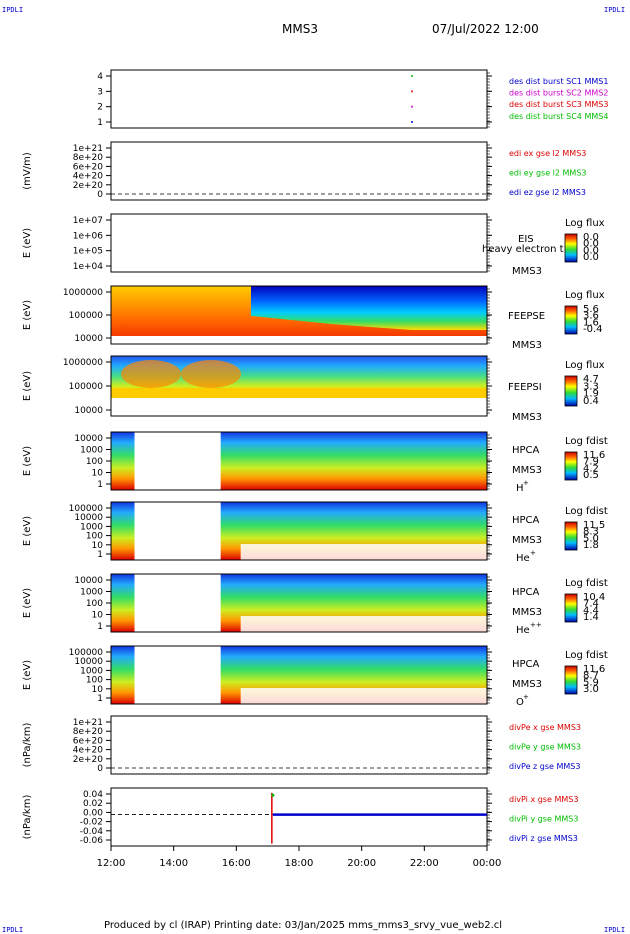 The height and width of the screenshot is (934, 630). What do you see at coordinates (273, 795) in the screenshot?
I see `divpi-panel-series-point` at bounding box center [273, 795].